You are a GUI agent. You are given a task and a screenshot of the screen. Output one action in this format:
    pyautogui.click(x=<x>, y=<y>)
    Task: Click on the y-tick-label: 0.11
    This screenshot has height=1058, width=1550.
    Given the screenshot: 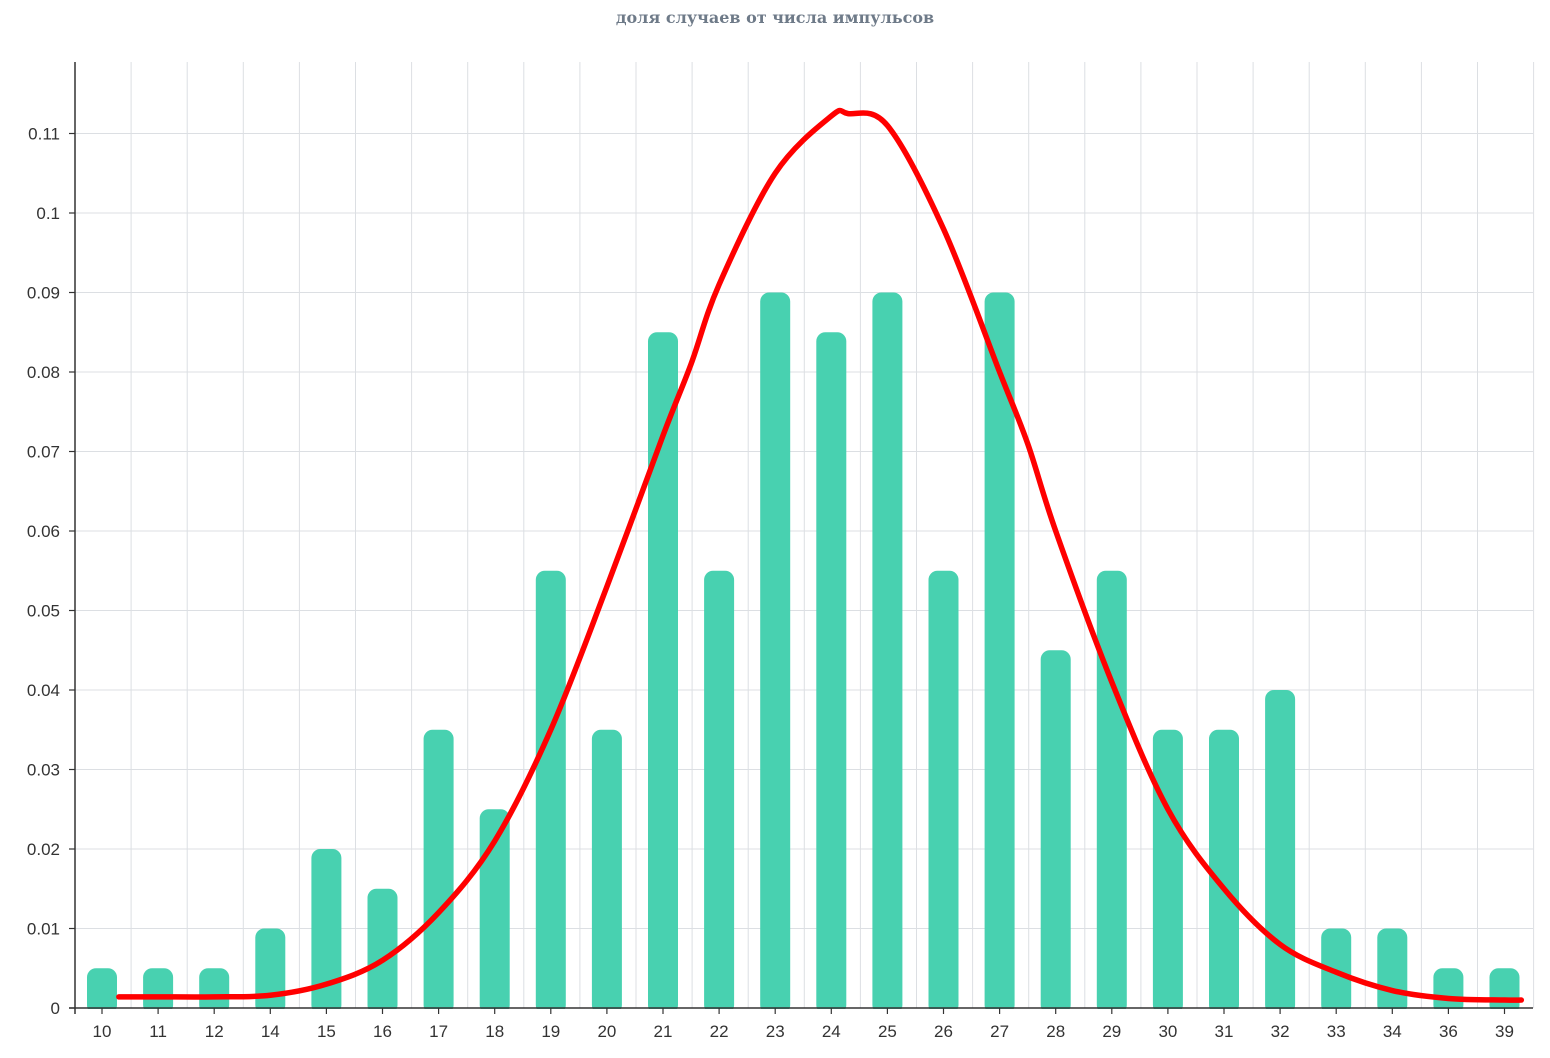 What is the action you would take?
    pyautogui.click(x=44, y=134)
    